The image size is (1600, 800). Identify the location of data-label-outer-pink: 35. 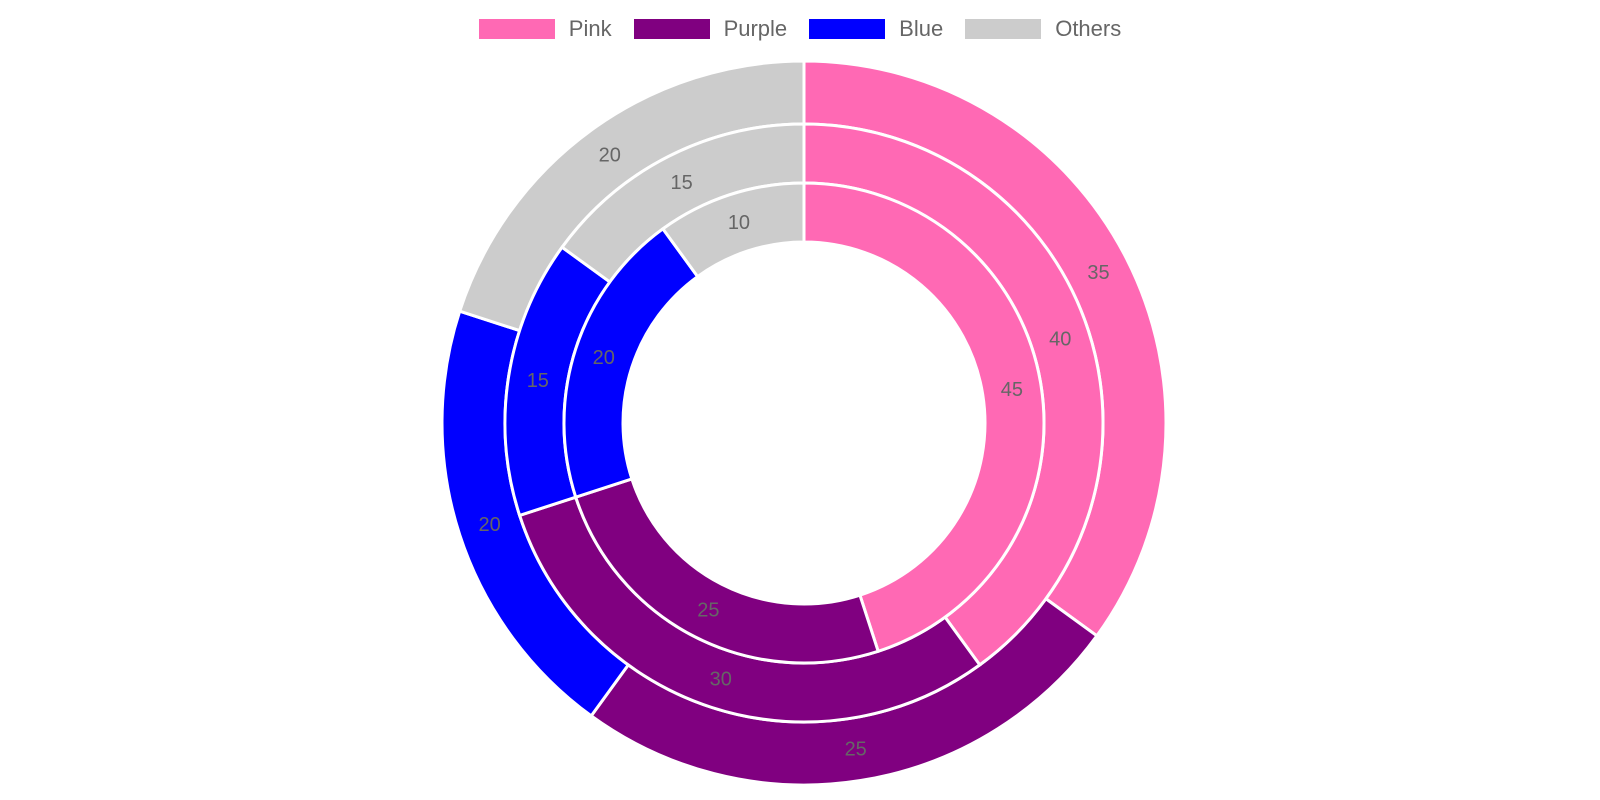
(1098, 273).